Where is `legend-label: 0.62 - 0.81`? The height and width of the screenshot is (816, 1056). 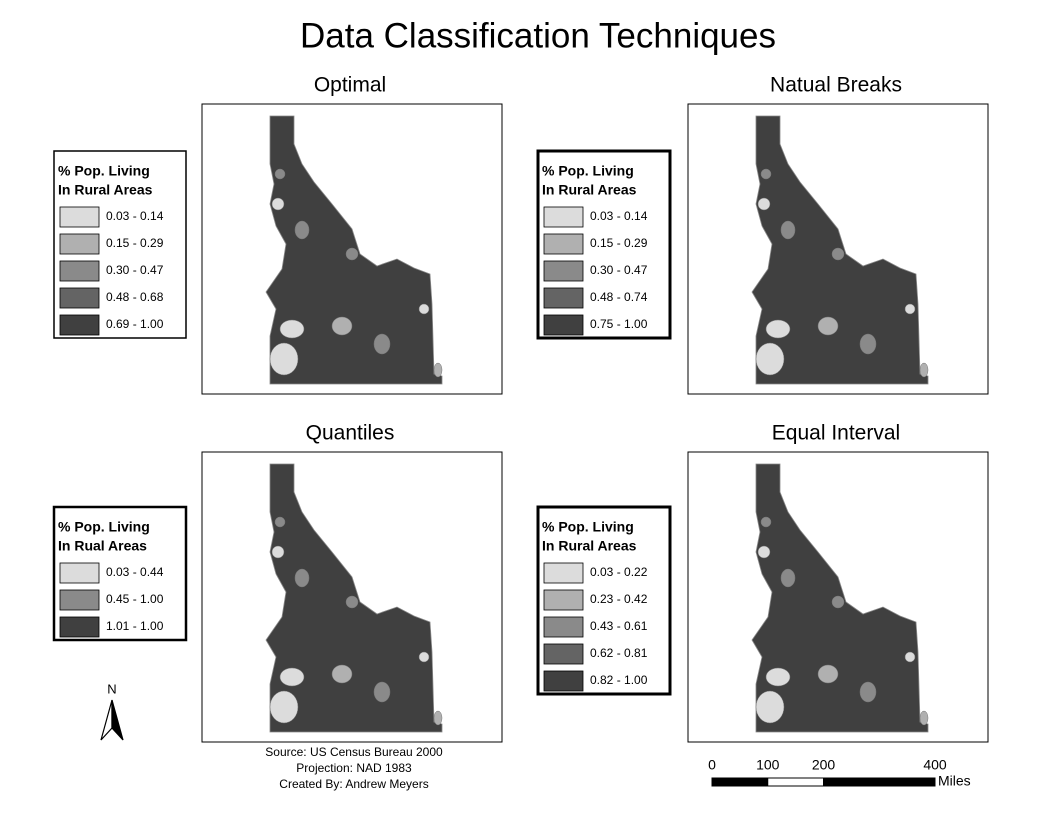
legend-label: 0.62 - 0.81 is located at coordinates (619, 653).